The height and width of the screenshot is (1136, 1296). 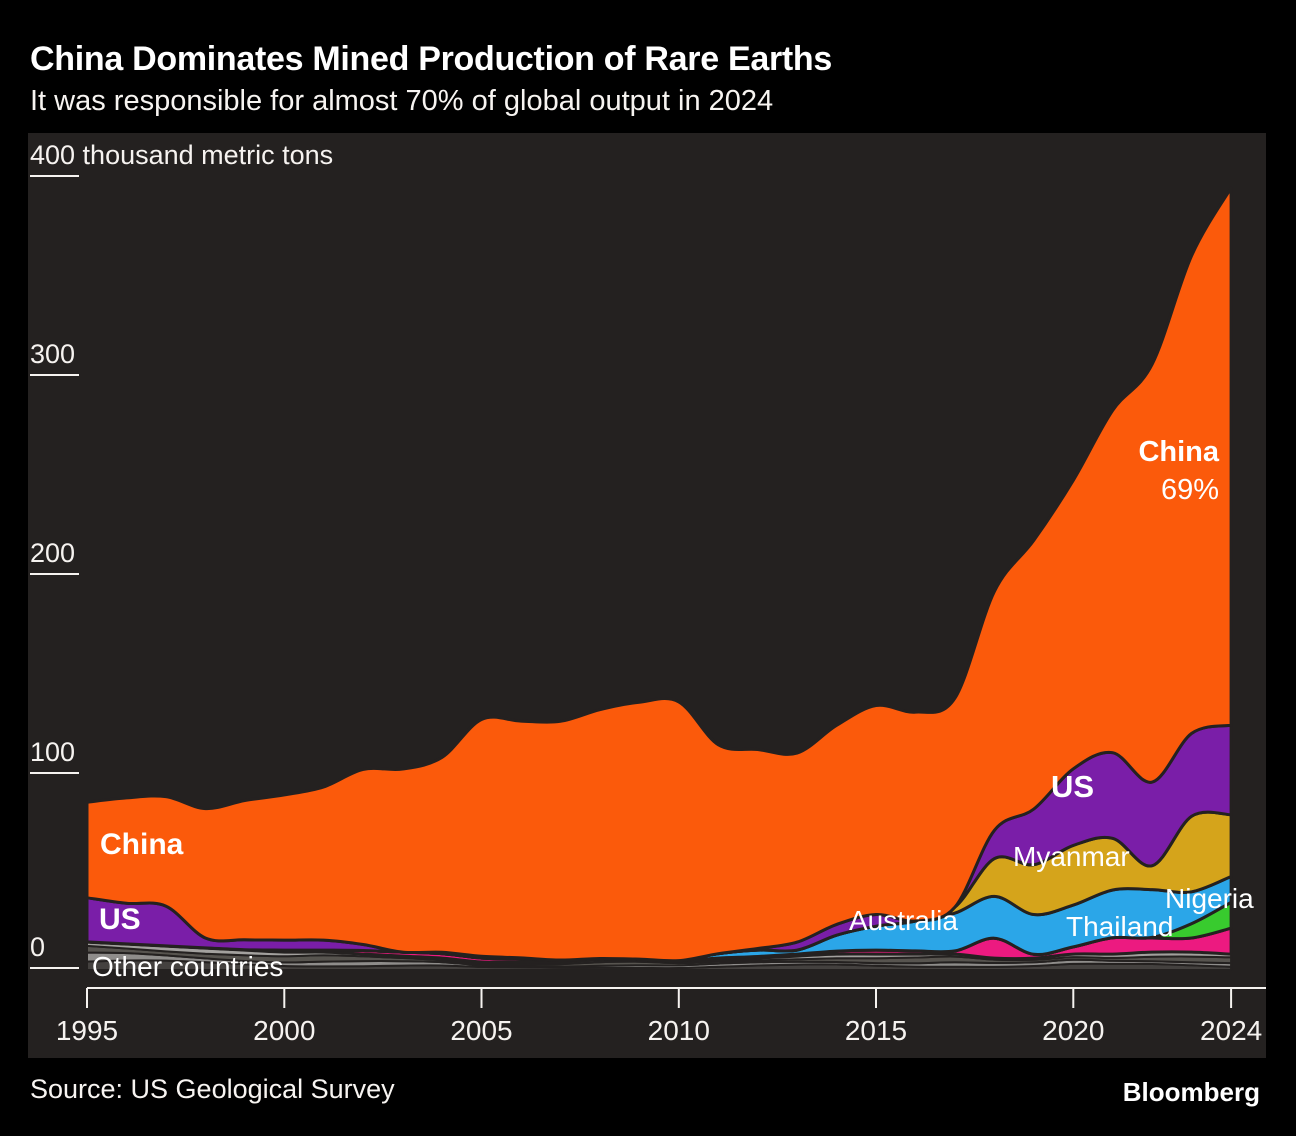 What do you see at coordinates (142, 844) in the screenshot?
I see `area-label-china-left: China` at bounding box center [142, 844].